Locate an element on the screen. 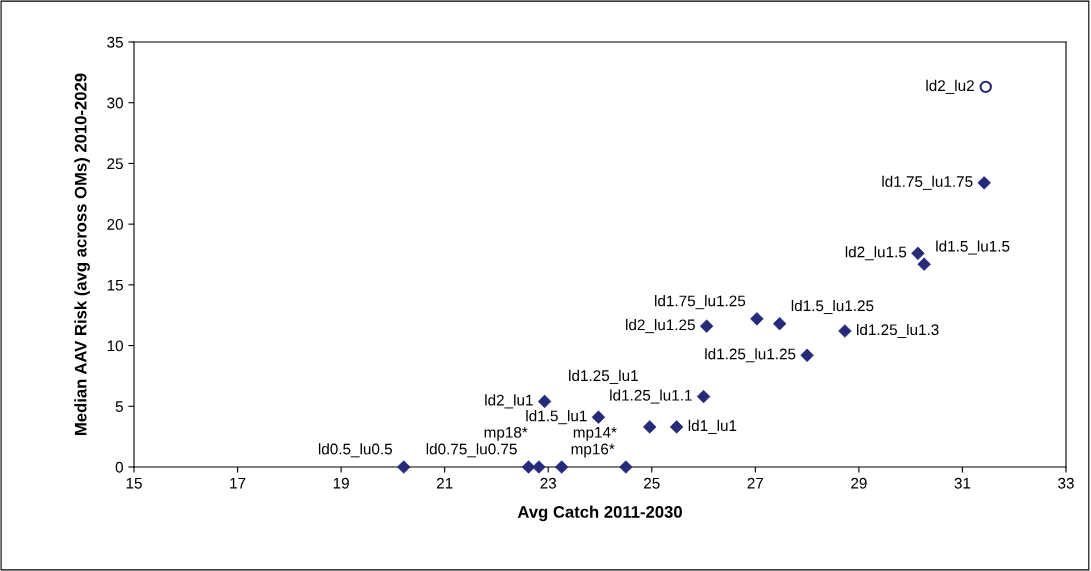  annotation: ld0.5_lu0.5 is located at coordinates (355, 450).